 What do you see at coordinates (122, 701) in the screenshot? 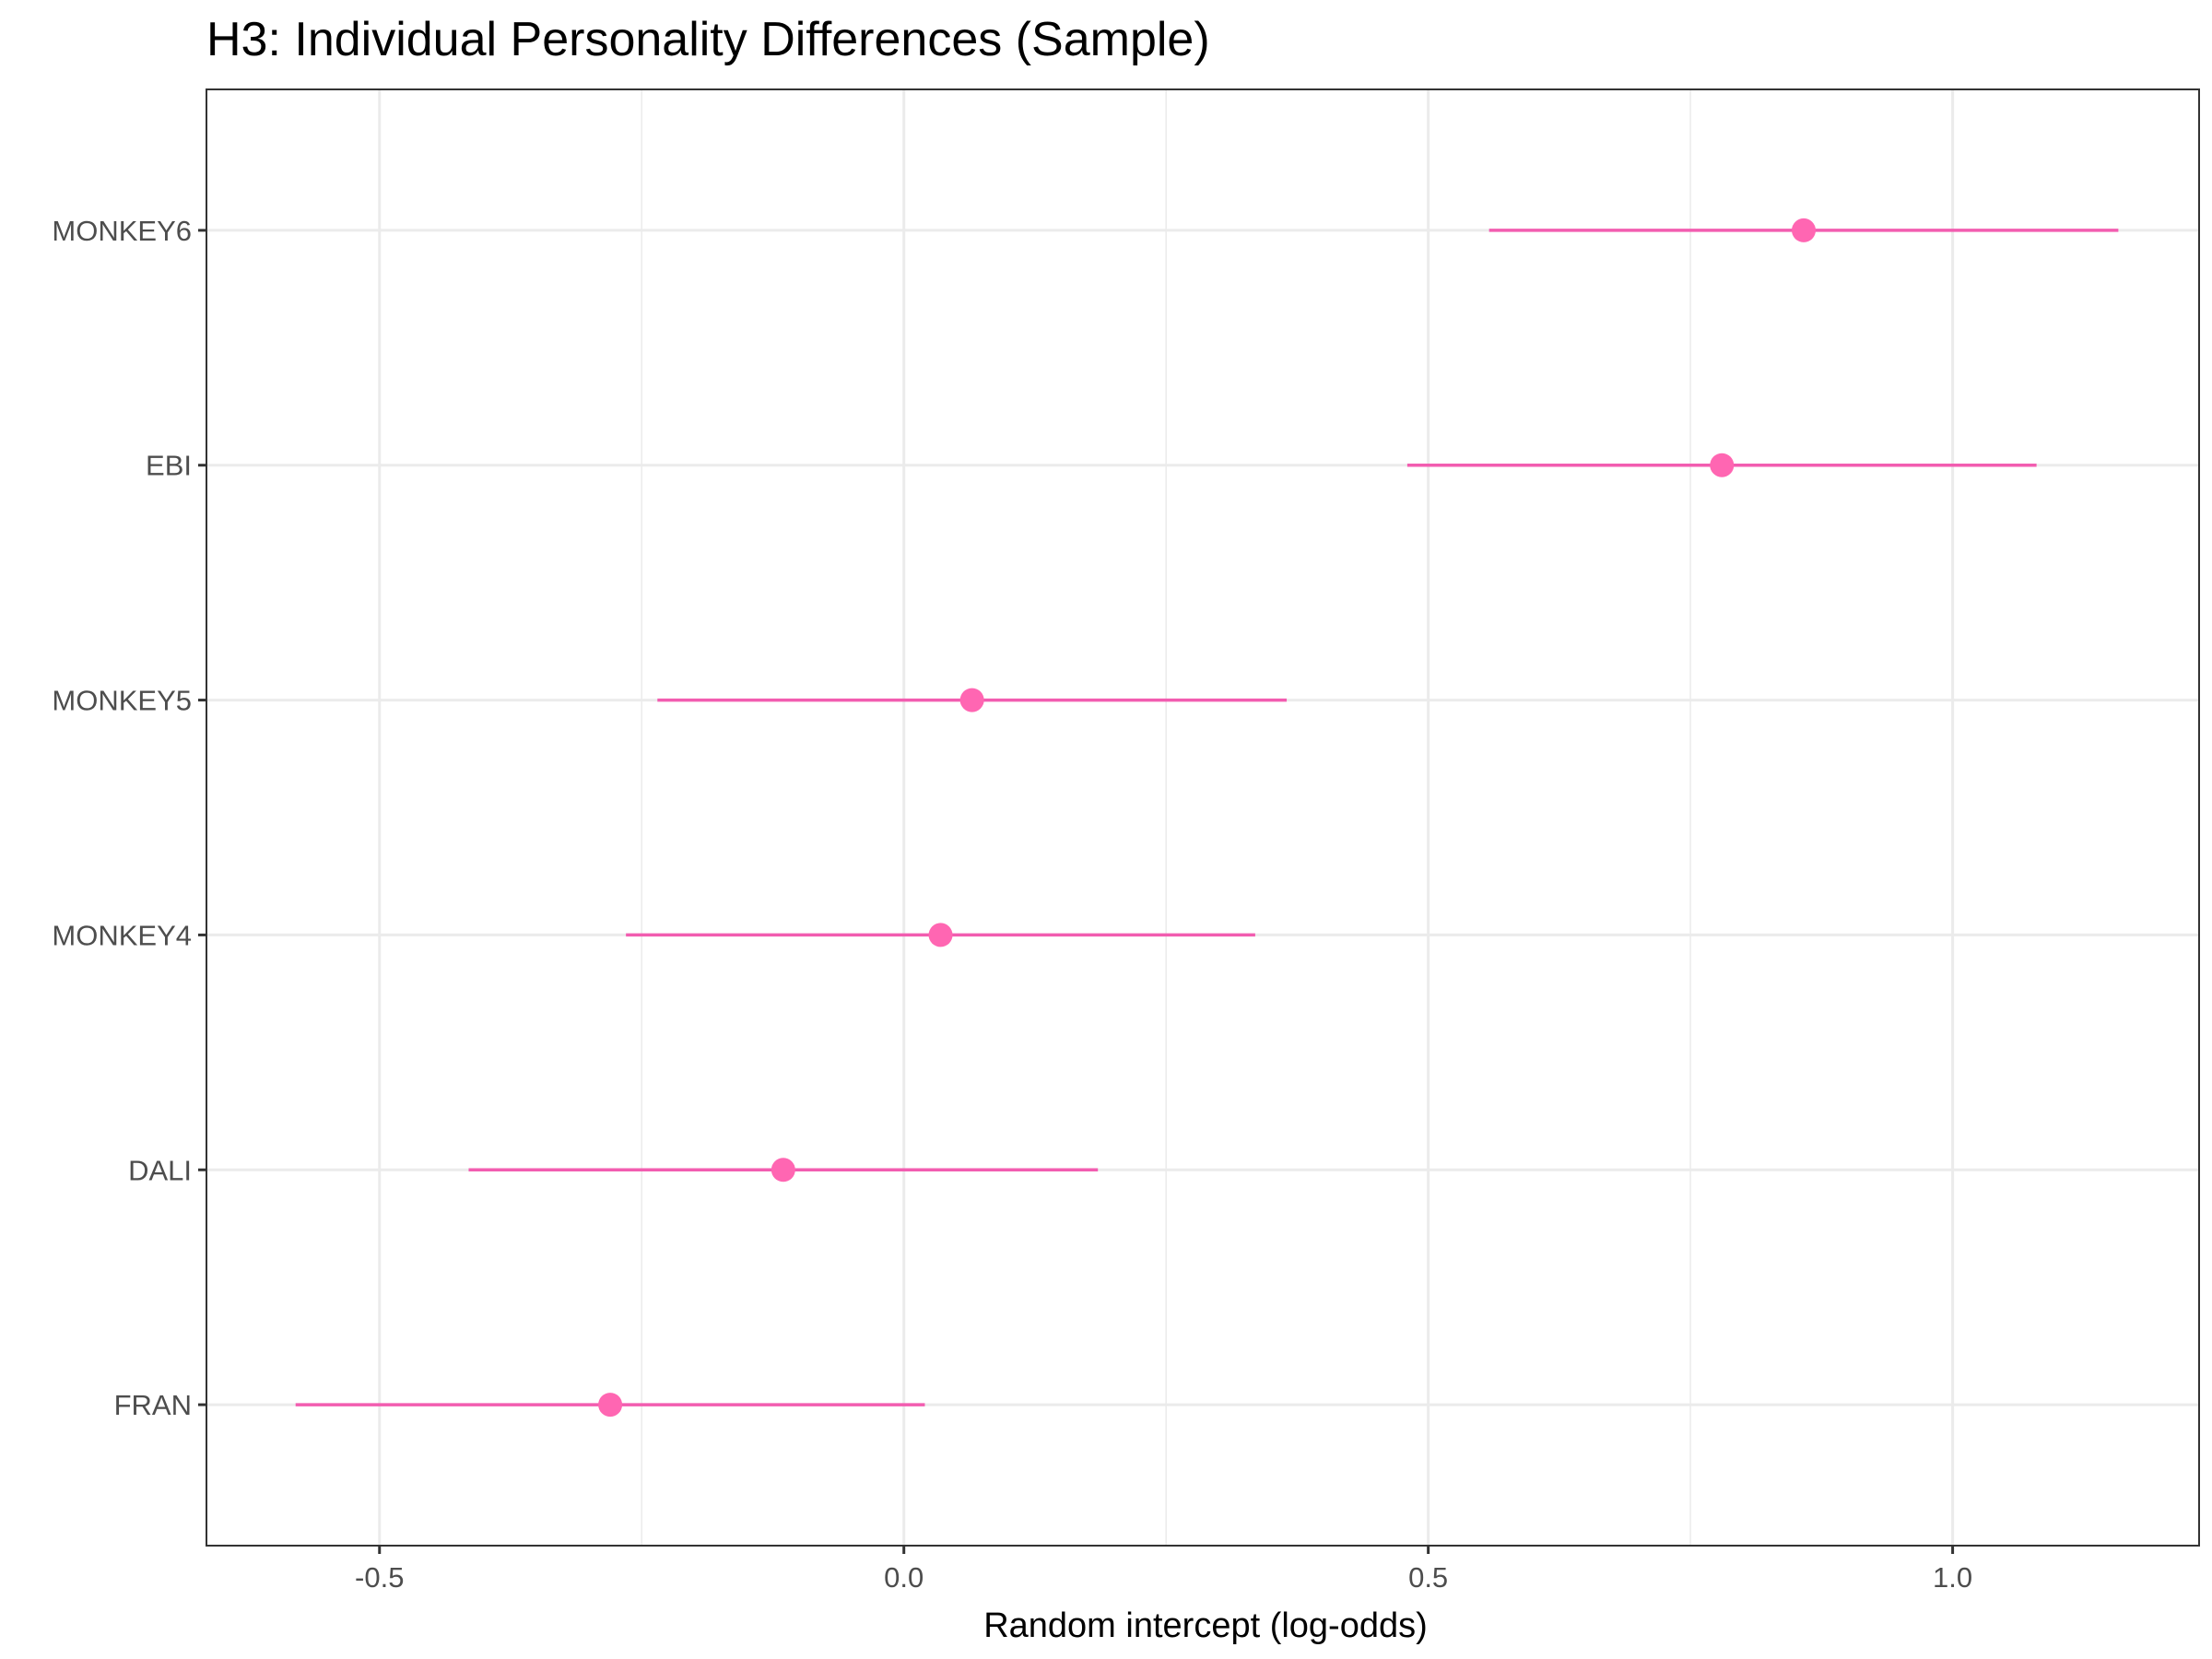
I see `y-tick-label-monkey5: MONKEY5` at bounding box center [122, 701].